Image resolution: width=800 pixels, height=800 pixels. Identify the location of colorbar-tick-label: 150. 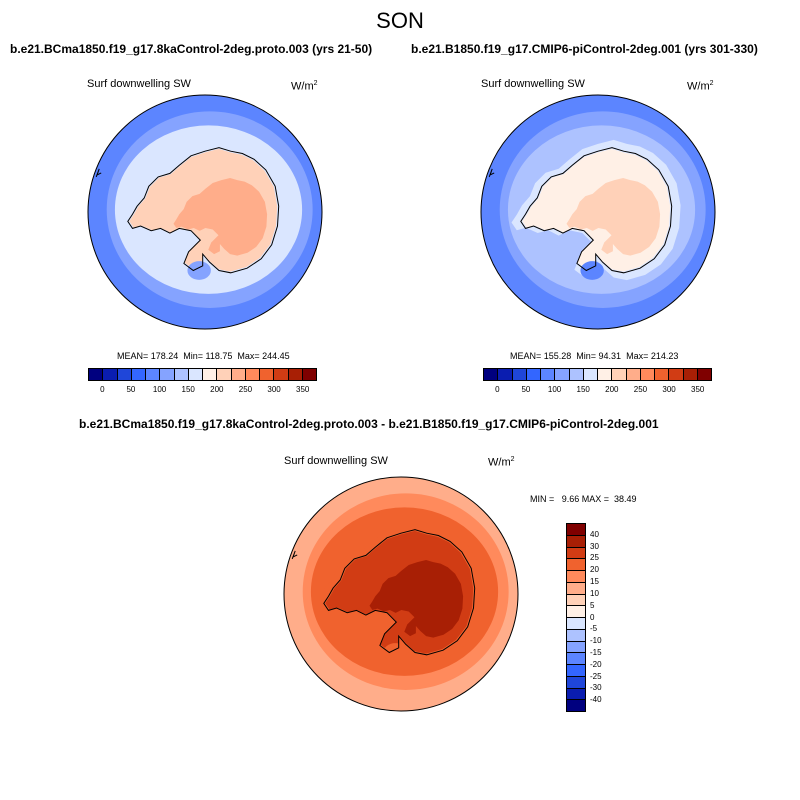
(188, 389).